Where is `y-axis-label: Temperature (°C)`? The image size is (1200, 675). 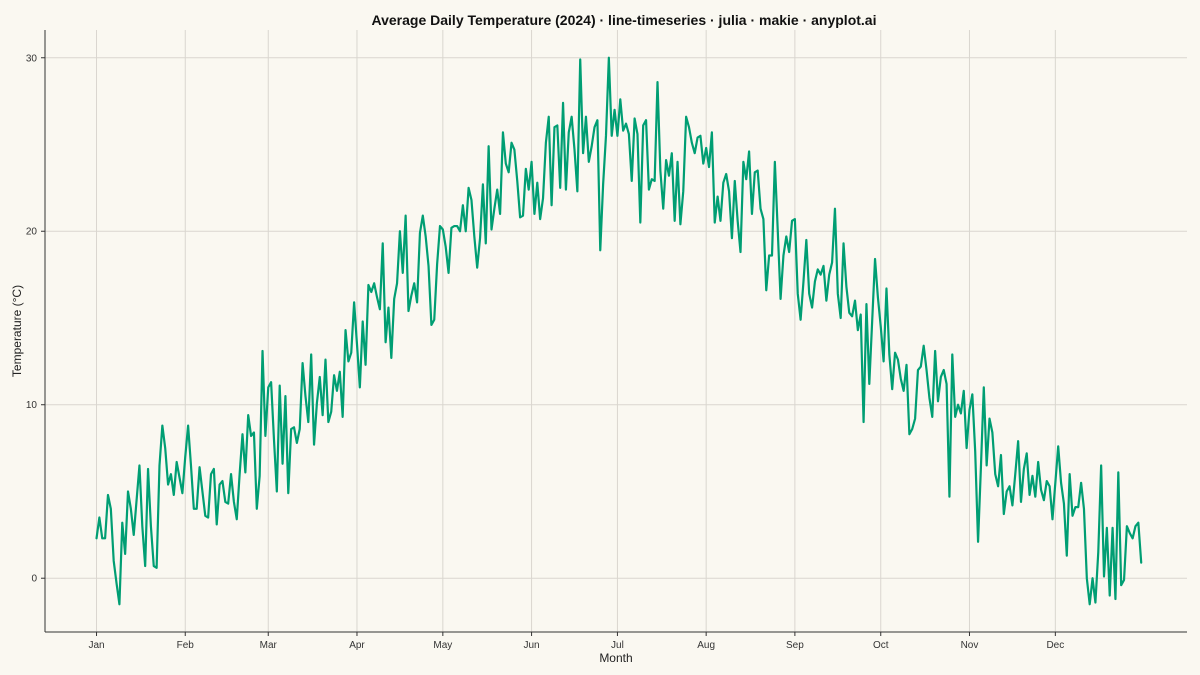
y-axis-label: Temperature (°C) is located at coordinates (17, 331).